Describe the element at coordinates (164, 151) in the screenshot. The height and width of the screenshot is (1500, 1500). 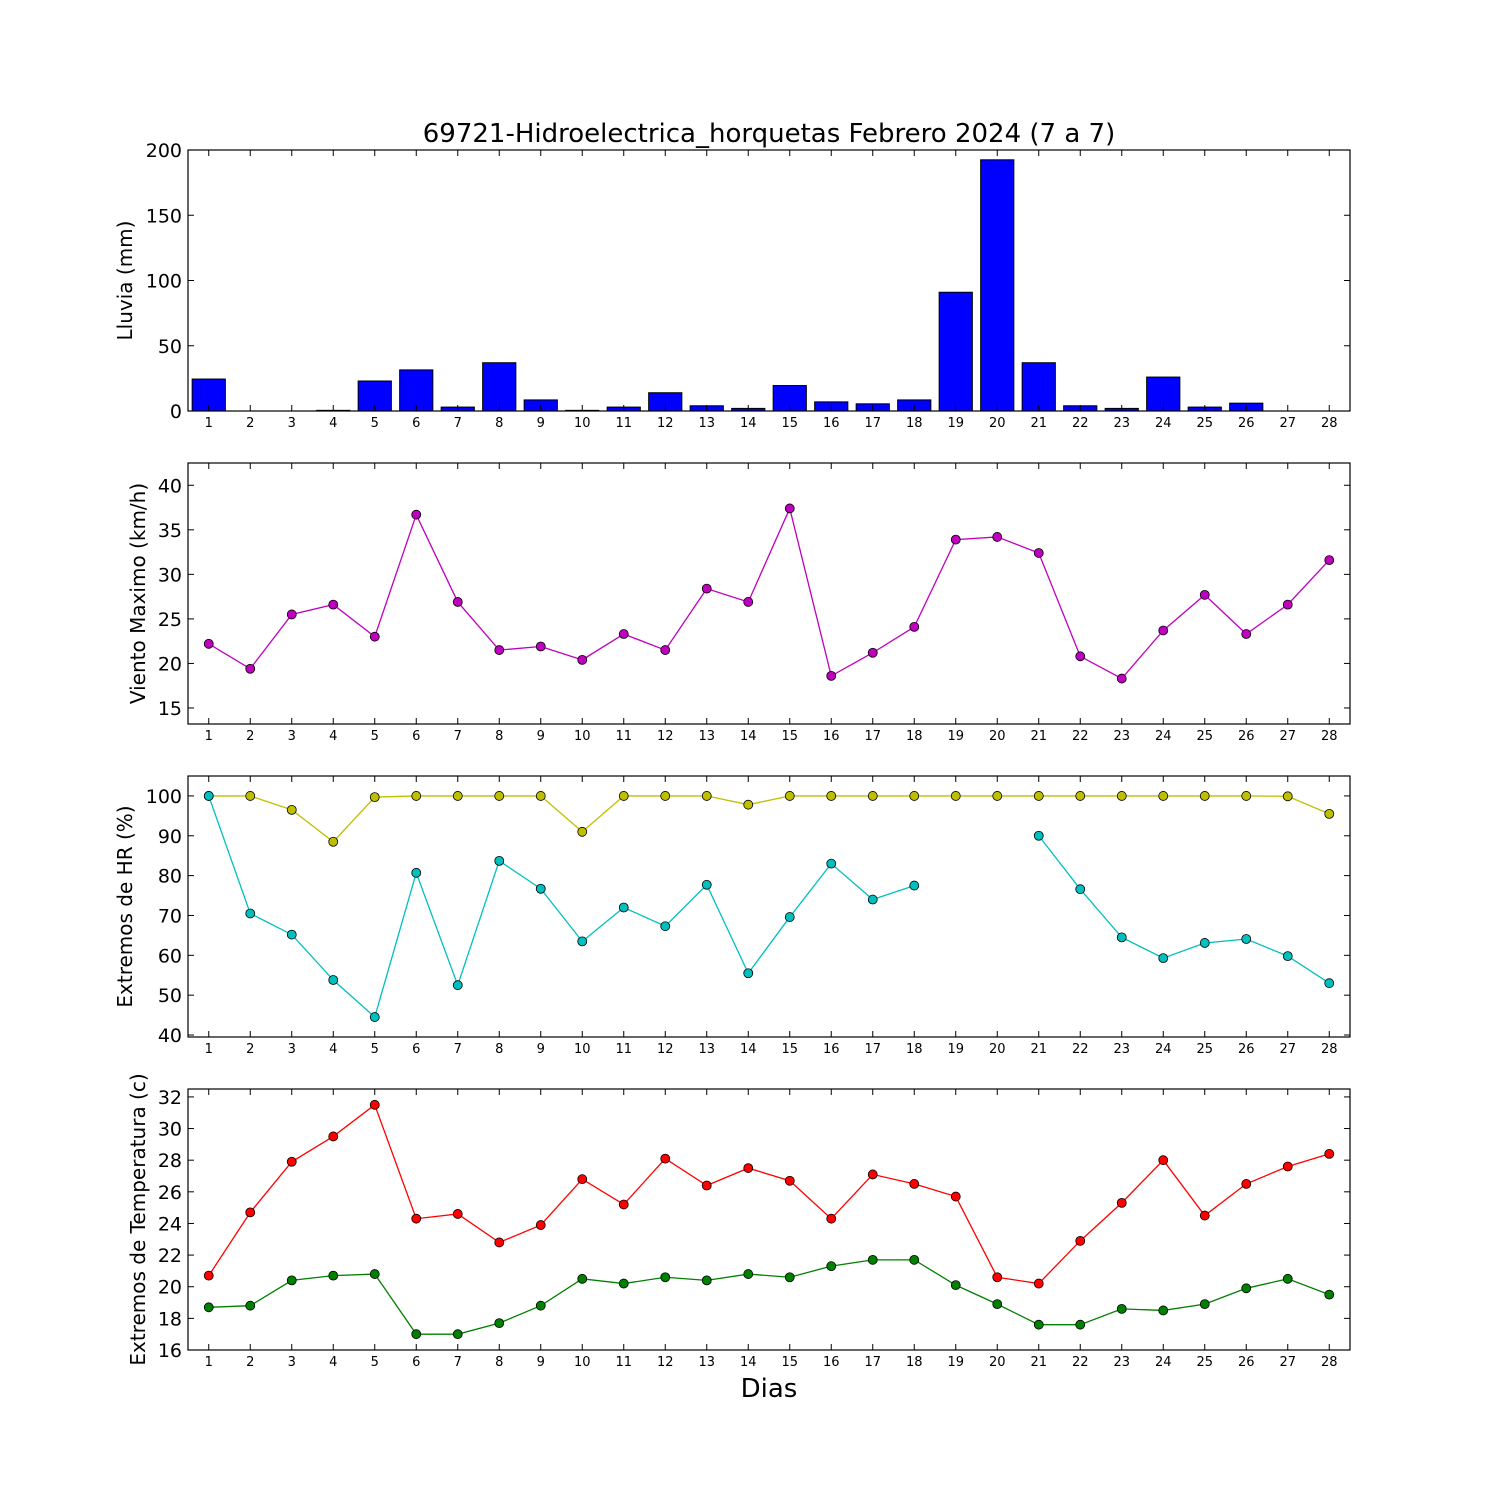
I see `y-tick-label: 200` at that location.